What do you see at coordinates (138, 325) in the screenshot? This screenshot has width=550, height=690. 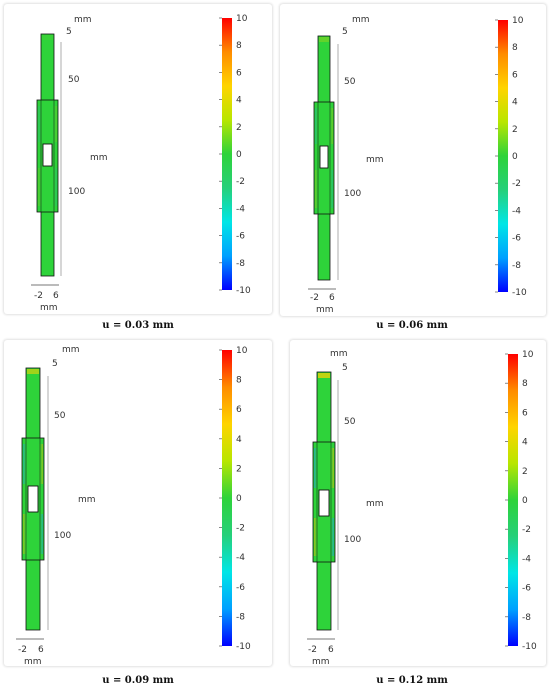 I see `caption-1: u = 0.03 mm` at bounding box center [138, 325].